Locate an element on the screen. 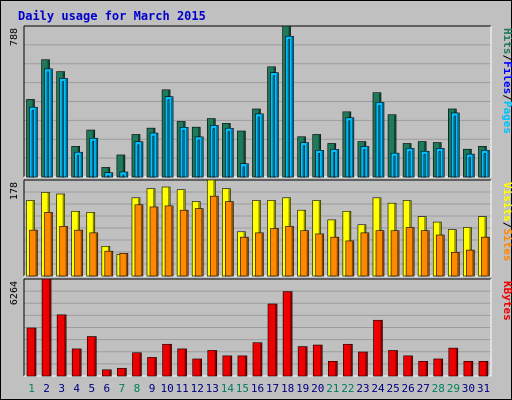  day-label: 26 is located at coordinates (408, 388).